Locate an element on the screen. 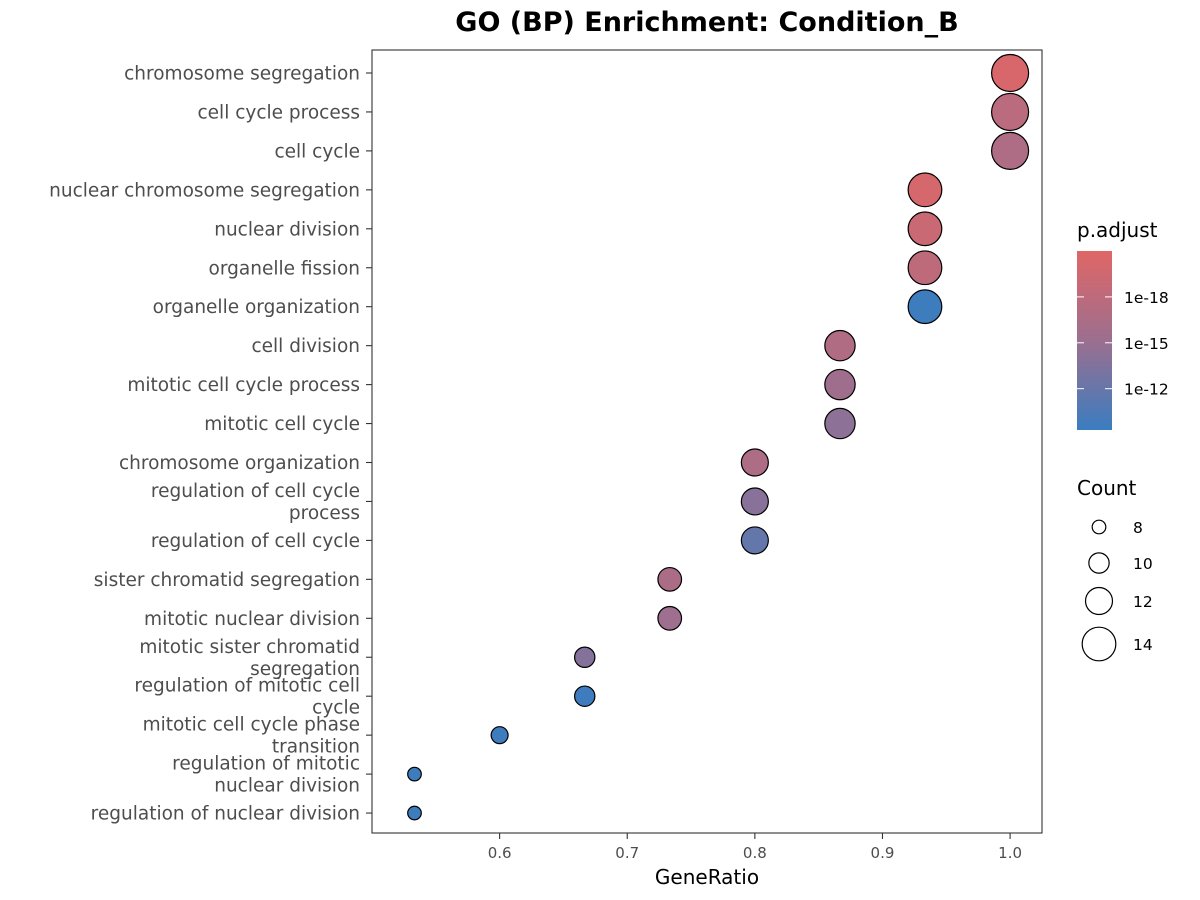 The height and width of the screenshot is (900, 1200). x-tick-label: 1.0 is located at coordinates (1010, 853).